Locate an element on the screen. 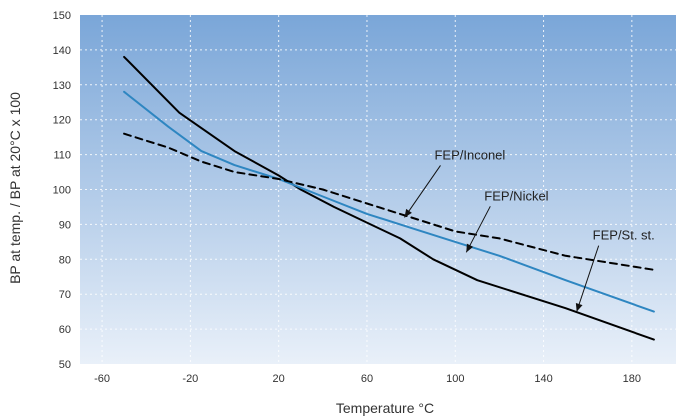 The width and height of the screenshot is (676, 419). x-tick-label: 20 is located at coordinates (279, 379).